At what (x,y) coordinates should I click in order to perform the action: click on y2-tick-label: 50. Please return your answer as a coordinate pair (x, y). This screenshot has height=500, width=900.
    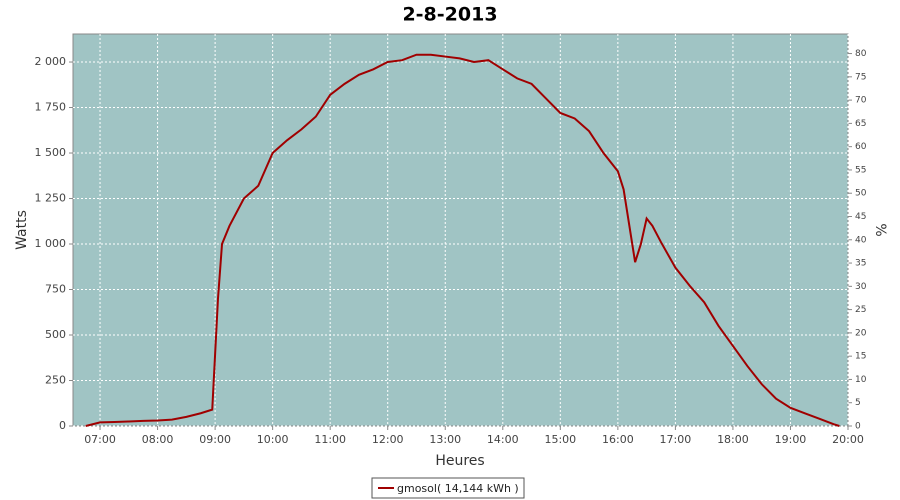
    Looking at the image, I should click on (861, 194).